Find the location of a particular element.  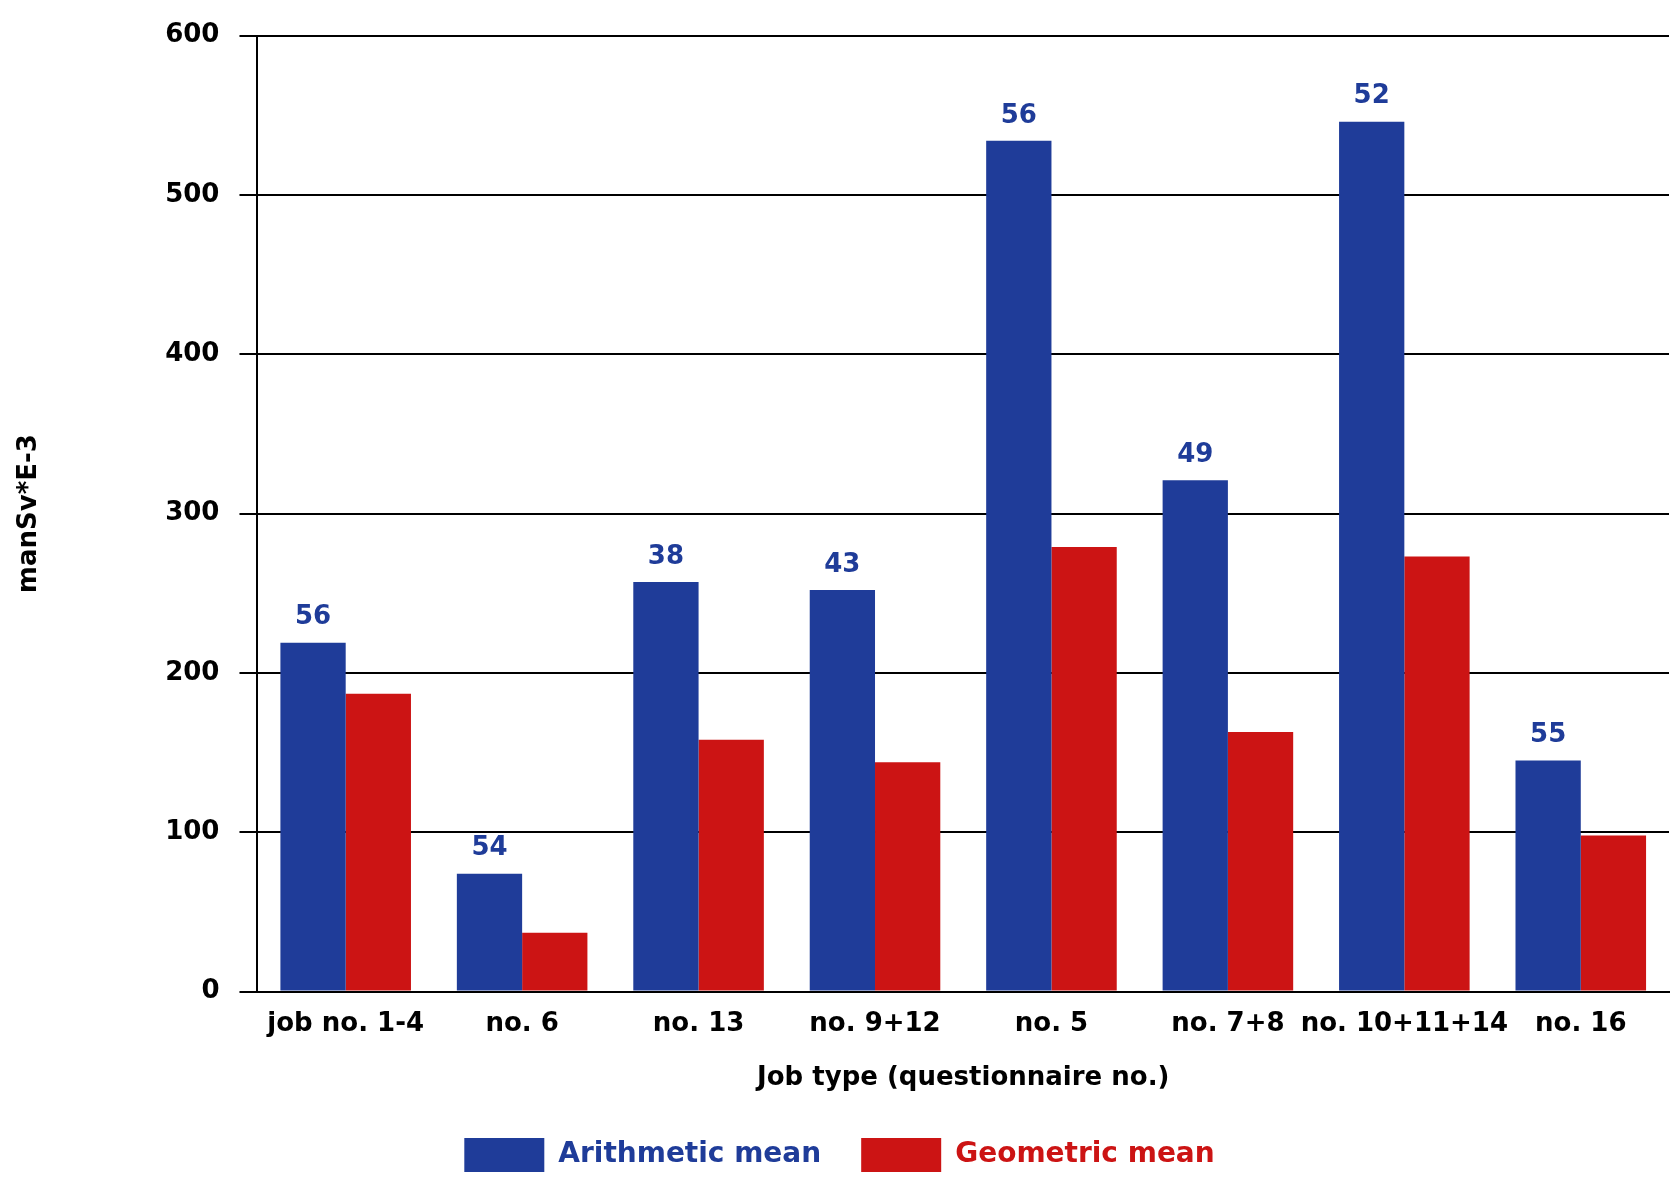

y-tick-label: 200 is located at coordinates (192, 670).